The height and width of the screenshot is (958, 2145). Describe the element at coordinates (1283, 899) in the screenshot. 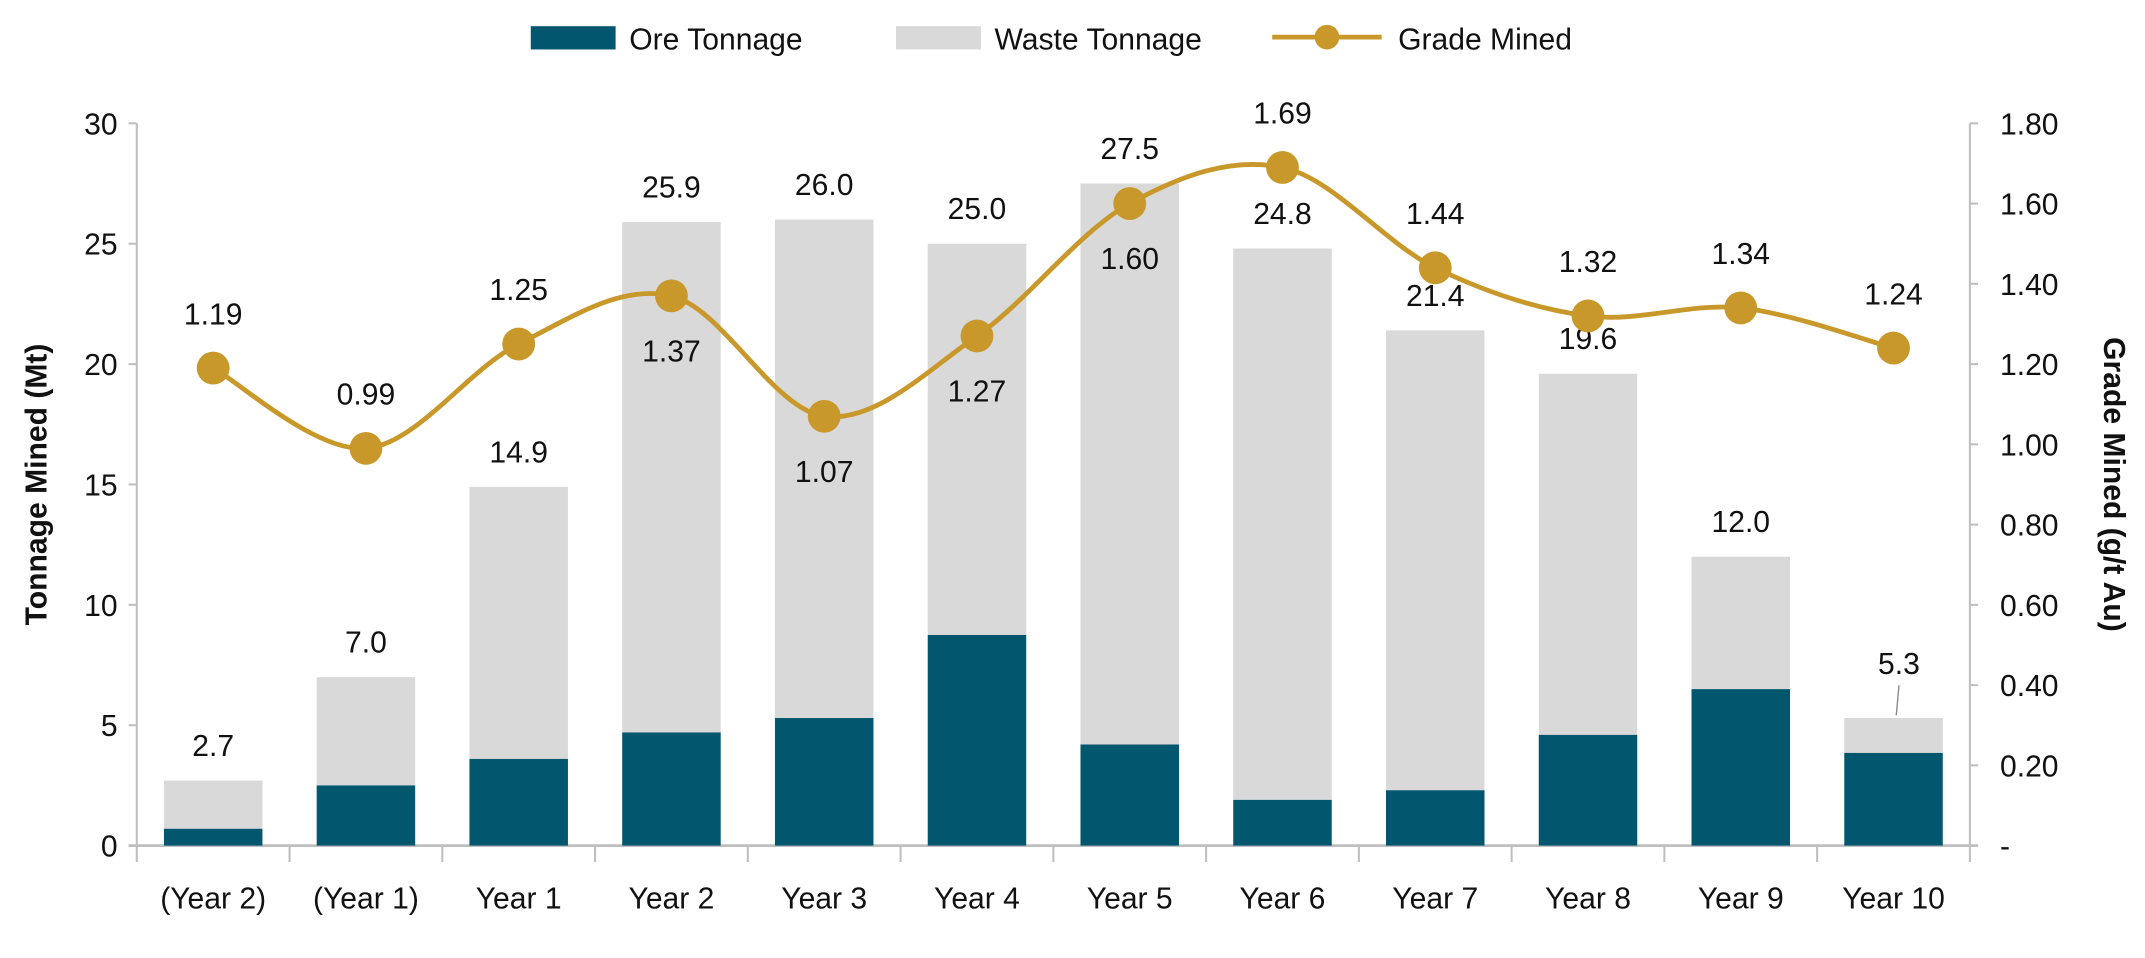

I see `x-tick-label: Year 6` at that location.